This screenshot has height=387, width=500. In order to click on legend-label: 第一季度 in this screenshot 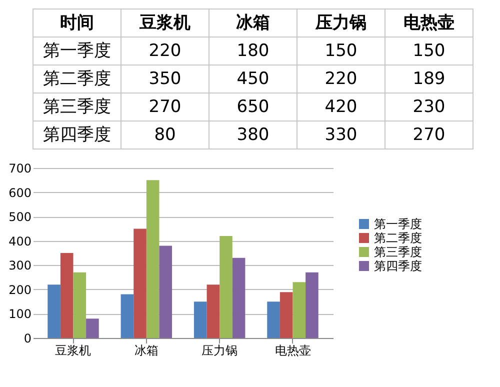, I will do `click(398, 224)`.